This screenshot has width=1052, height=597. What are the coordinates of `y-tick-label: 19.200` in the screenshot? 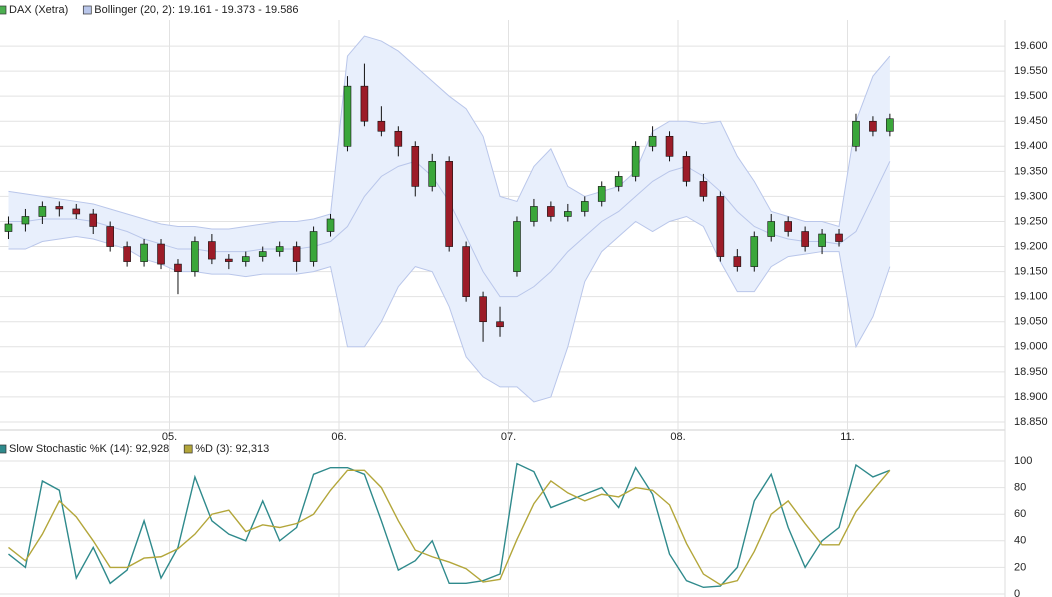 It's located at (1031, 246).